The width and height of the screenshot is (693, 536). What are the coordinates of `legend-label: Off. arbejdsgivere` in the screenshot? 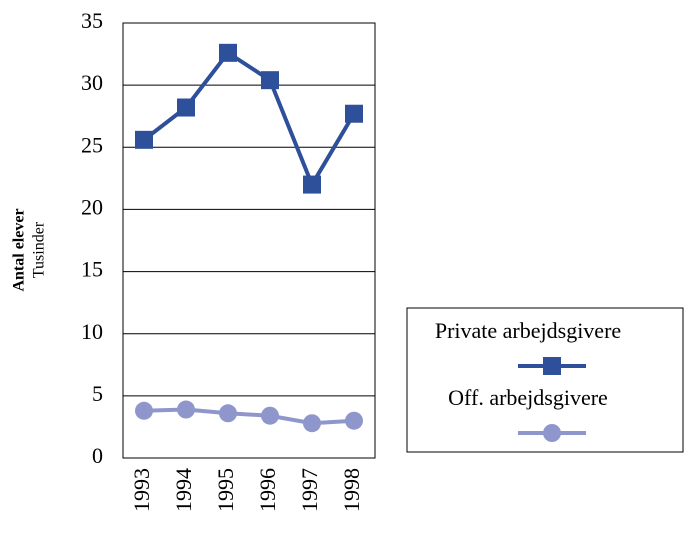 It's located at (528, 397).